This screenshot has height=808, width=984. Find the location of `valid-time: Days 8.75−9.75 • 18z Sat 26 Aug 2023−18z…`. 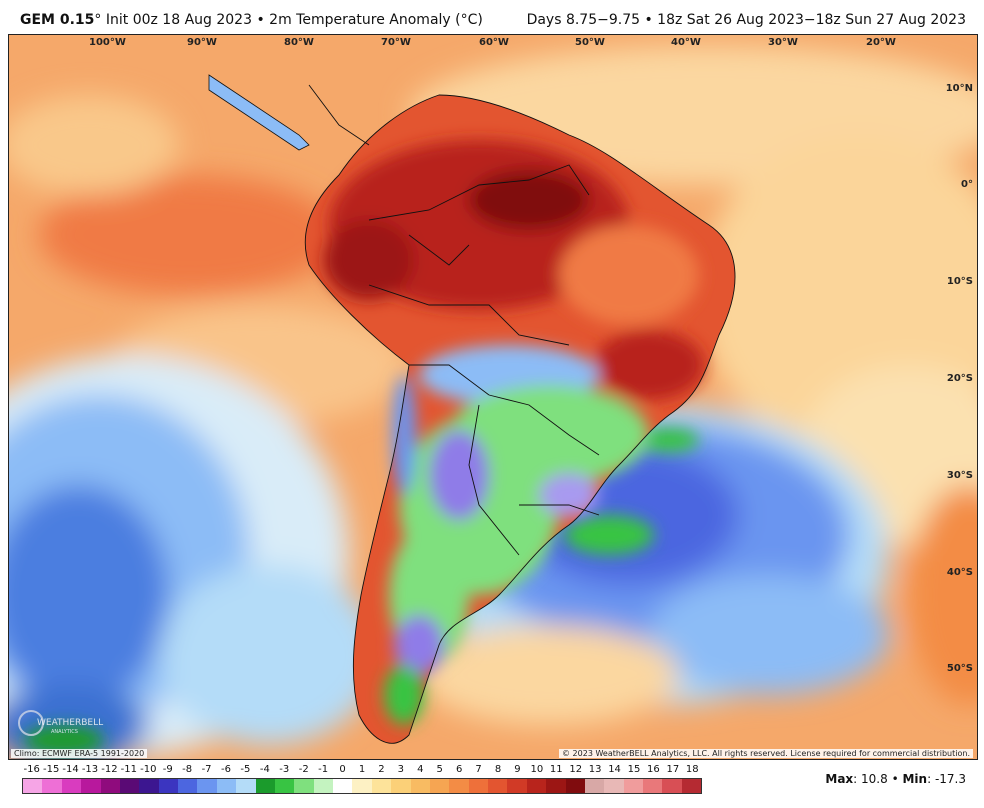

valid-time: Days 8.75−9.75 • 18z Sat 26 Aug 2023−18z… is located at coordinates (746, 20).